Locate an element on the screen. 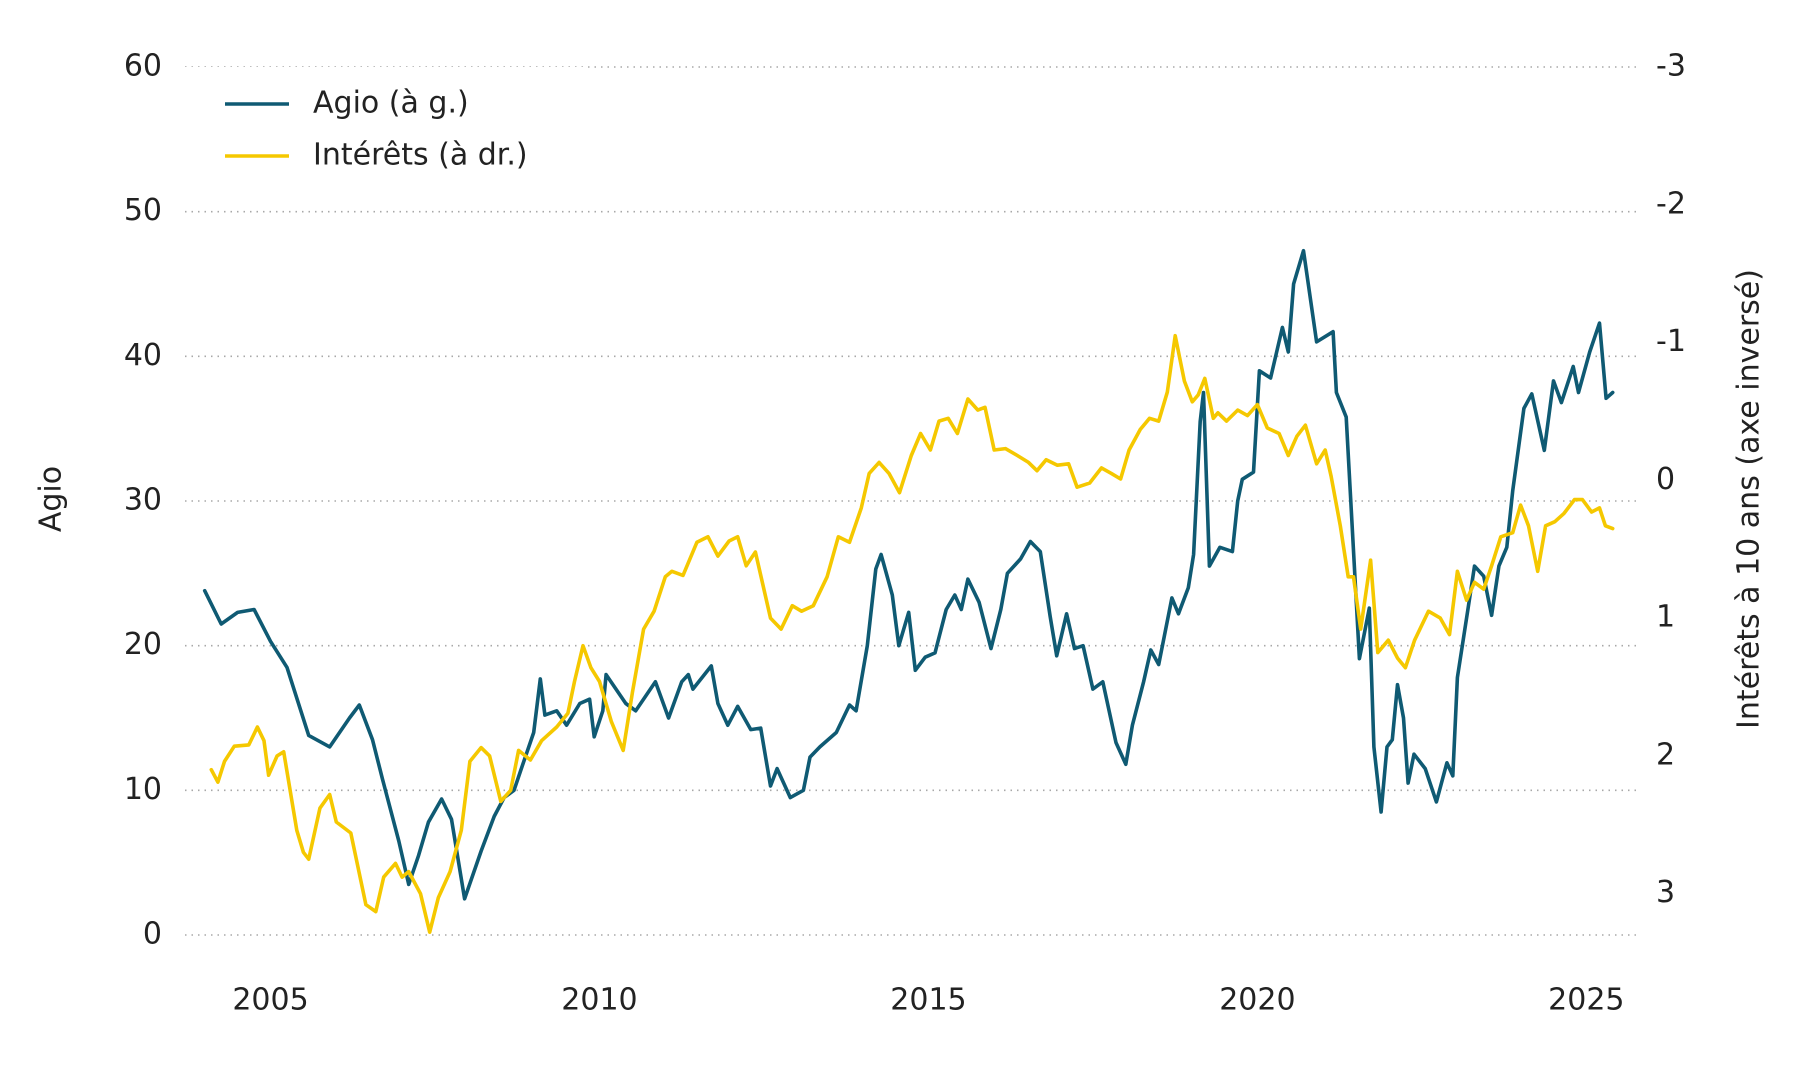 The height and width of the screenshot is (1080, 1800). y2-axis-label: Intérêts à 10 ans (axe inversé) is located at coordinates (1749, 499).